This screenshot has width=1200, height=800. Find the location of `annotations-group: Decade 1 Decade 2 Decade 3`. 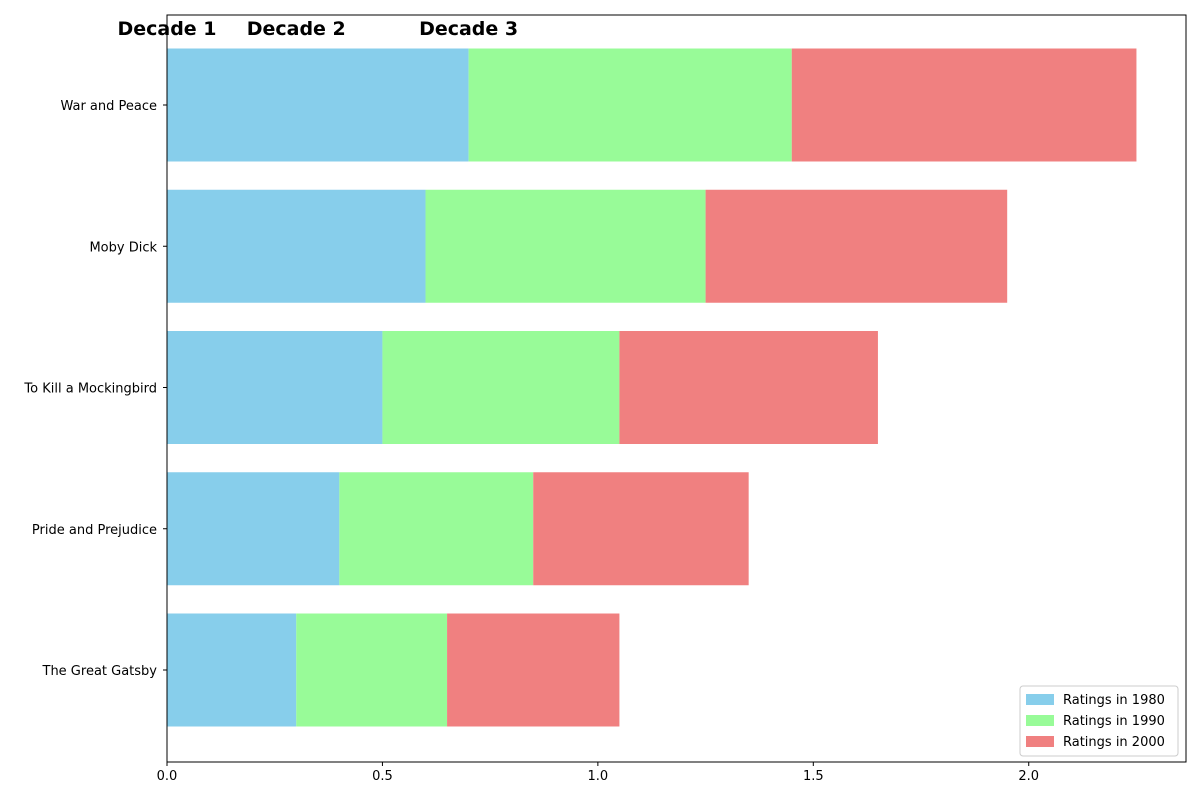

annotations-group: Decade 1 Decade 2 Decade 3 is located at coordinates (317, 29).